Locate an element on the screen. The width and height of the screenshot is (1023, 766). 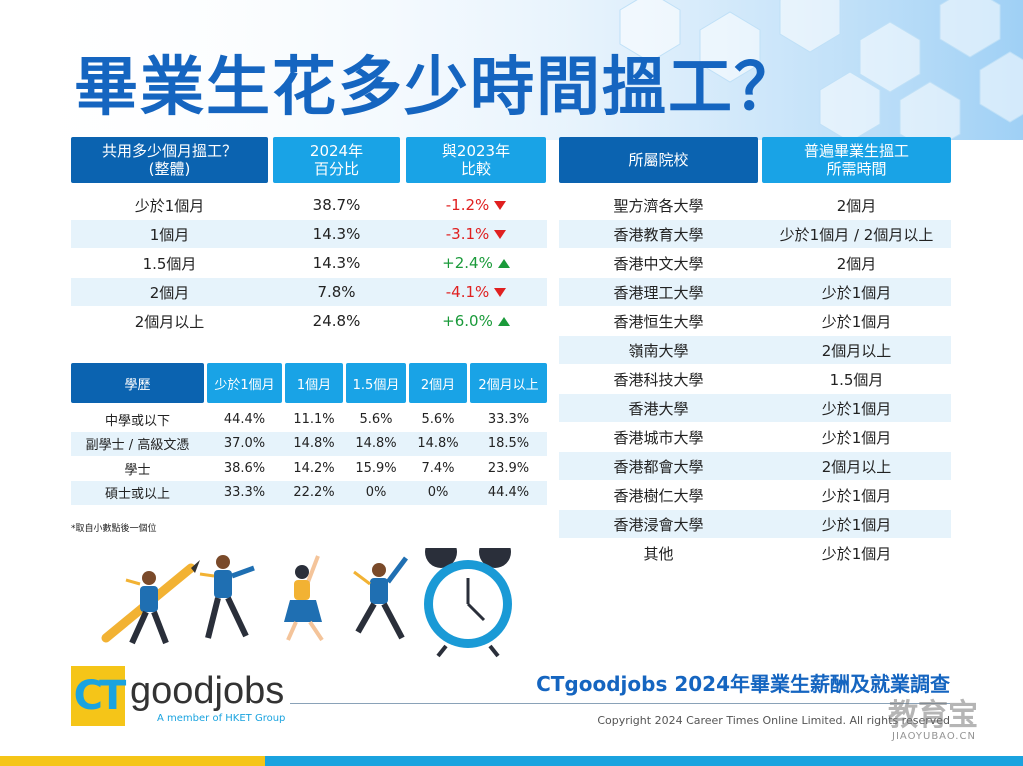
change-cell: -1.2% is located at coordinates (476, 205).